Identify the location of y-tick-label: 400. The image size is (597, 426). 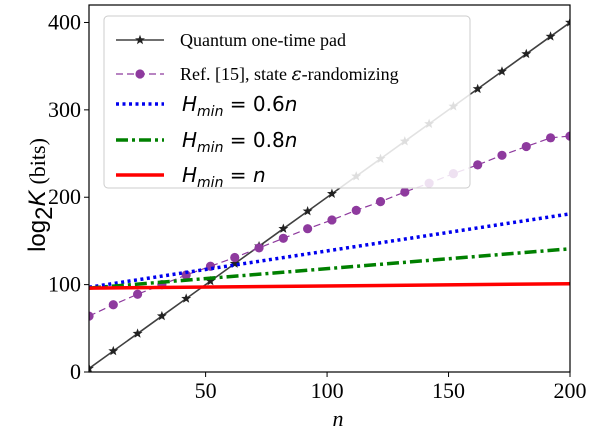
(64, 21).